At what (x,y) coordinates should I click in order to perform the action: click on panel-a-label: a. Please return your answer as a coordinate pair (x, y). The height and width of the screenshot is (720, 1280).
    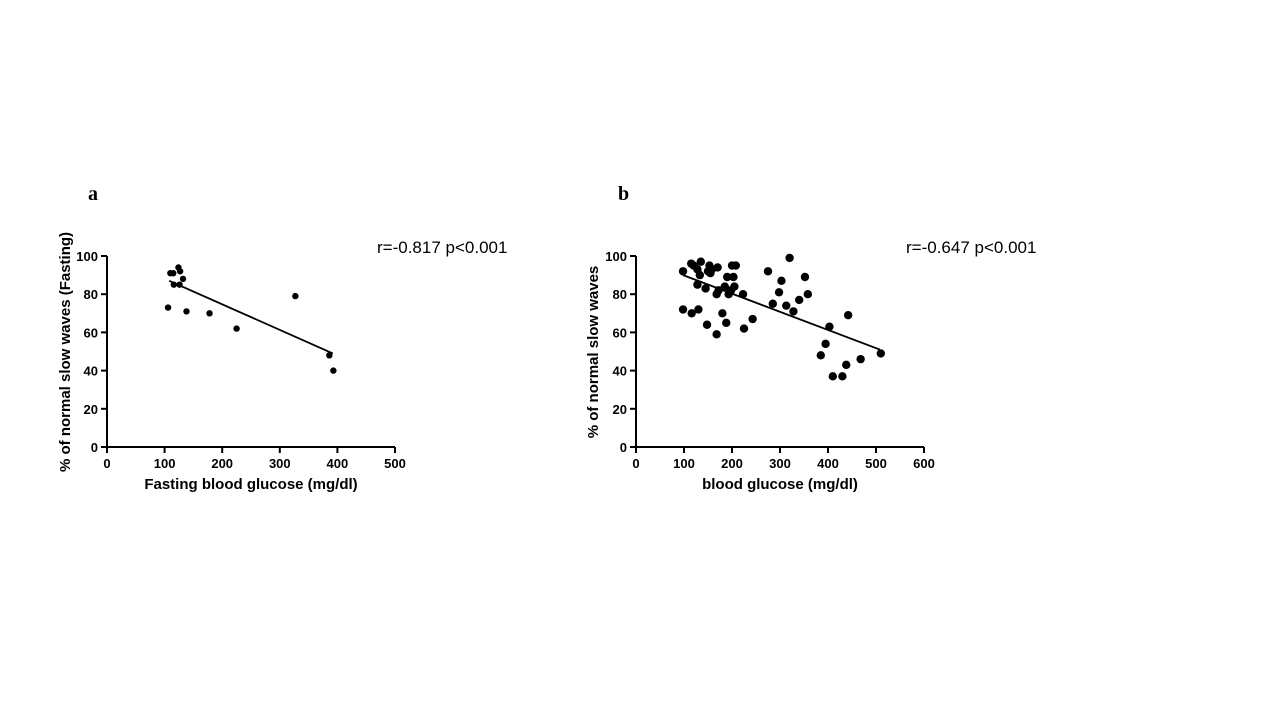
    Looking at the image, I should click on (93, 194).